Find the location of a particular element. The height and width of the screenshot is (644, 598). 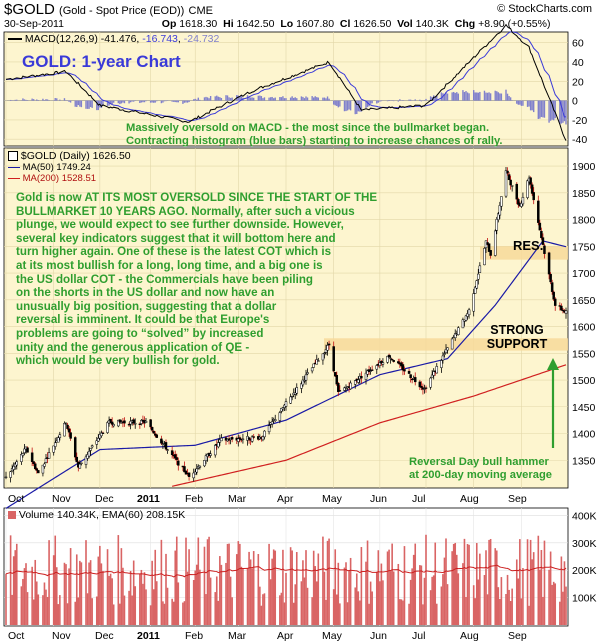

macd-signal-line is located at coordinates (286, 76).